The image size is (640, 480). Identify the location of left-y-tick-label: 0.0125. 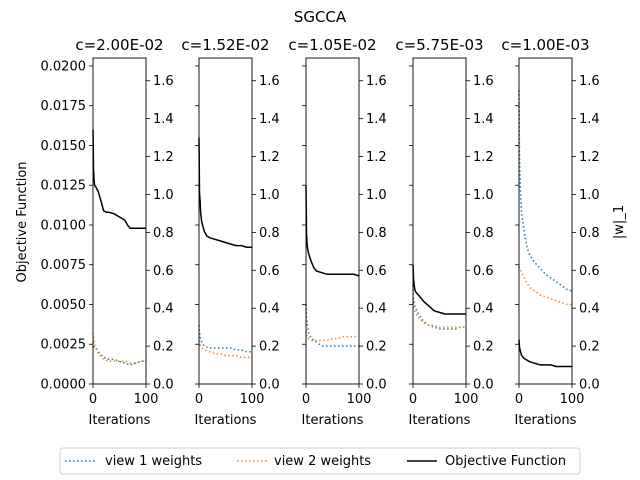
(64, 186).